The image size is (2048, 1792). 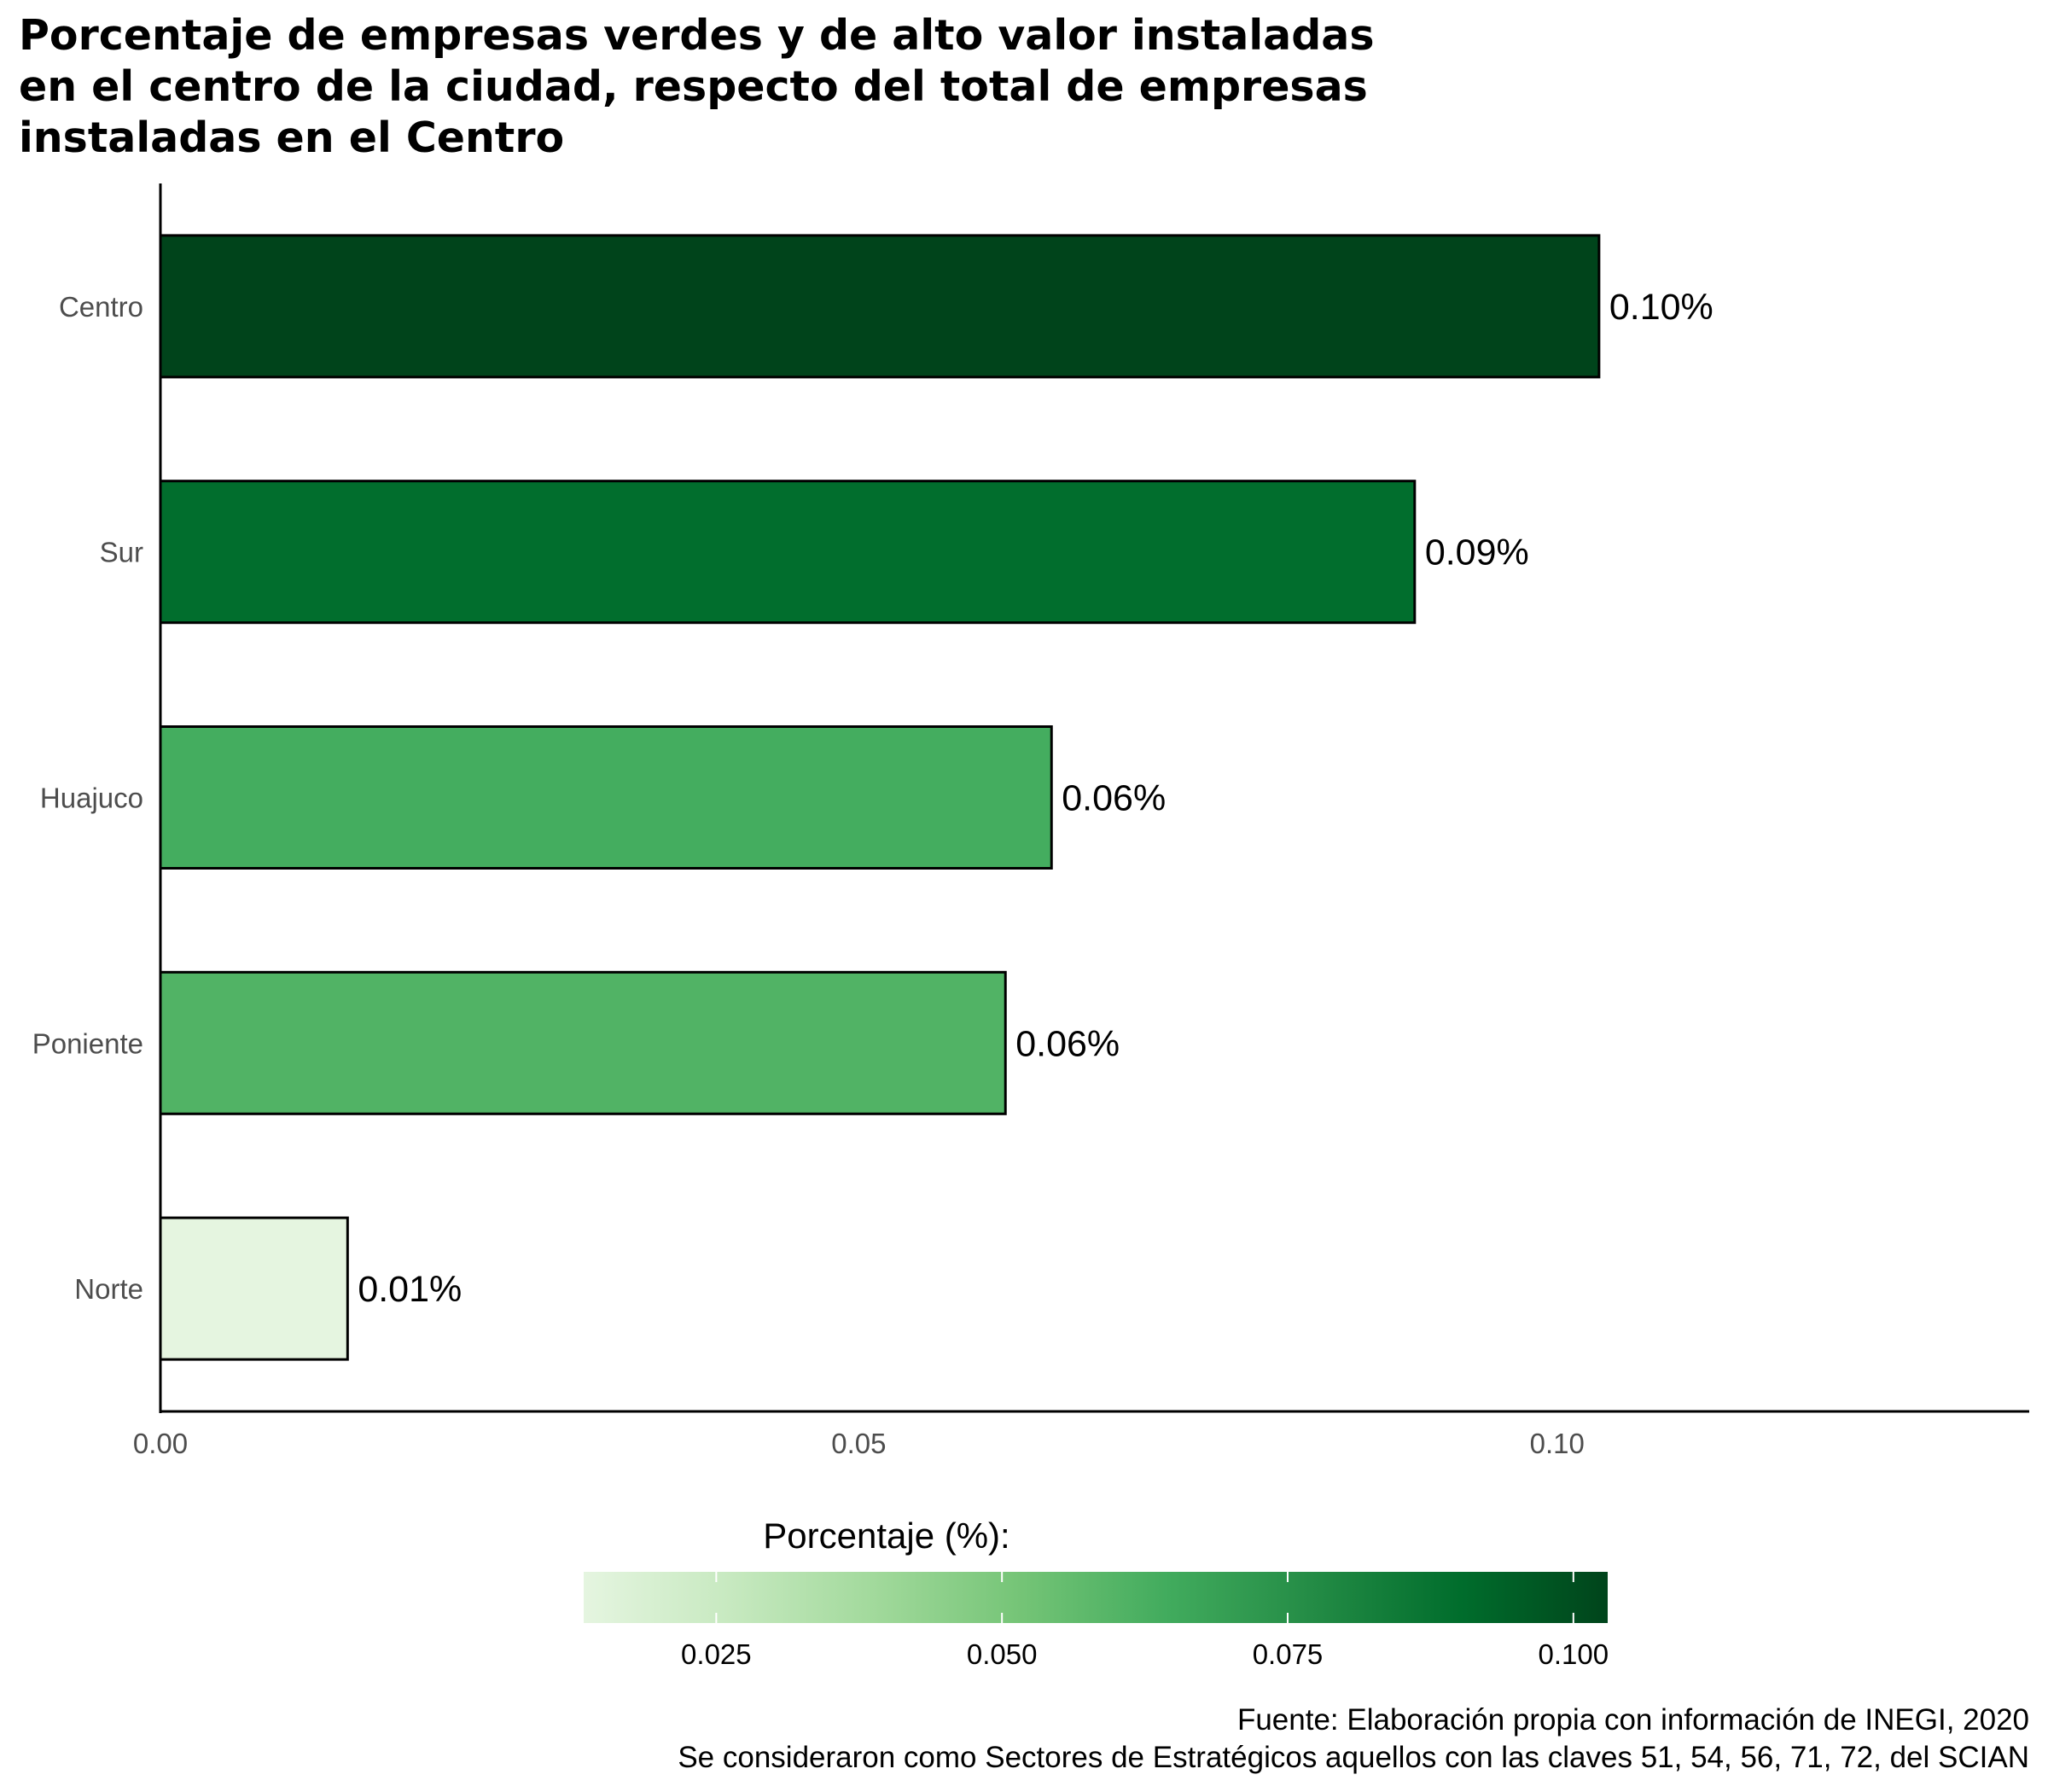 I want to click on x-axis-ticks: 0.00 0.05 0.10, so click(x=859, y=1443).